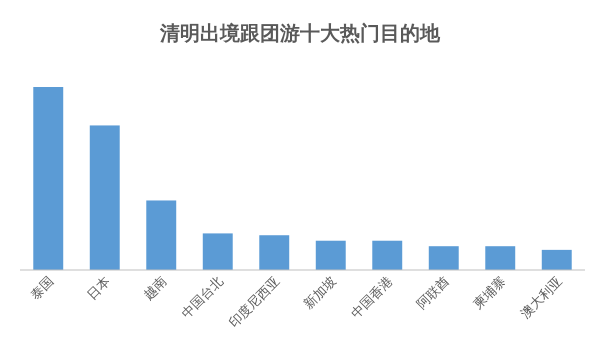 The height and width of the screenshot is (361, 600). Describe the element at coordinates (300, 33) in the screenshot. I see `title: 清明出境跟团游十大热门目的地` at that location.